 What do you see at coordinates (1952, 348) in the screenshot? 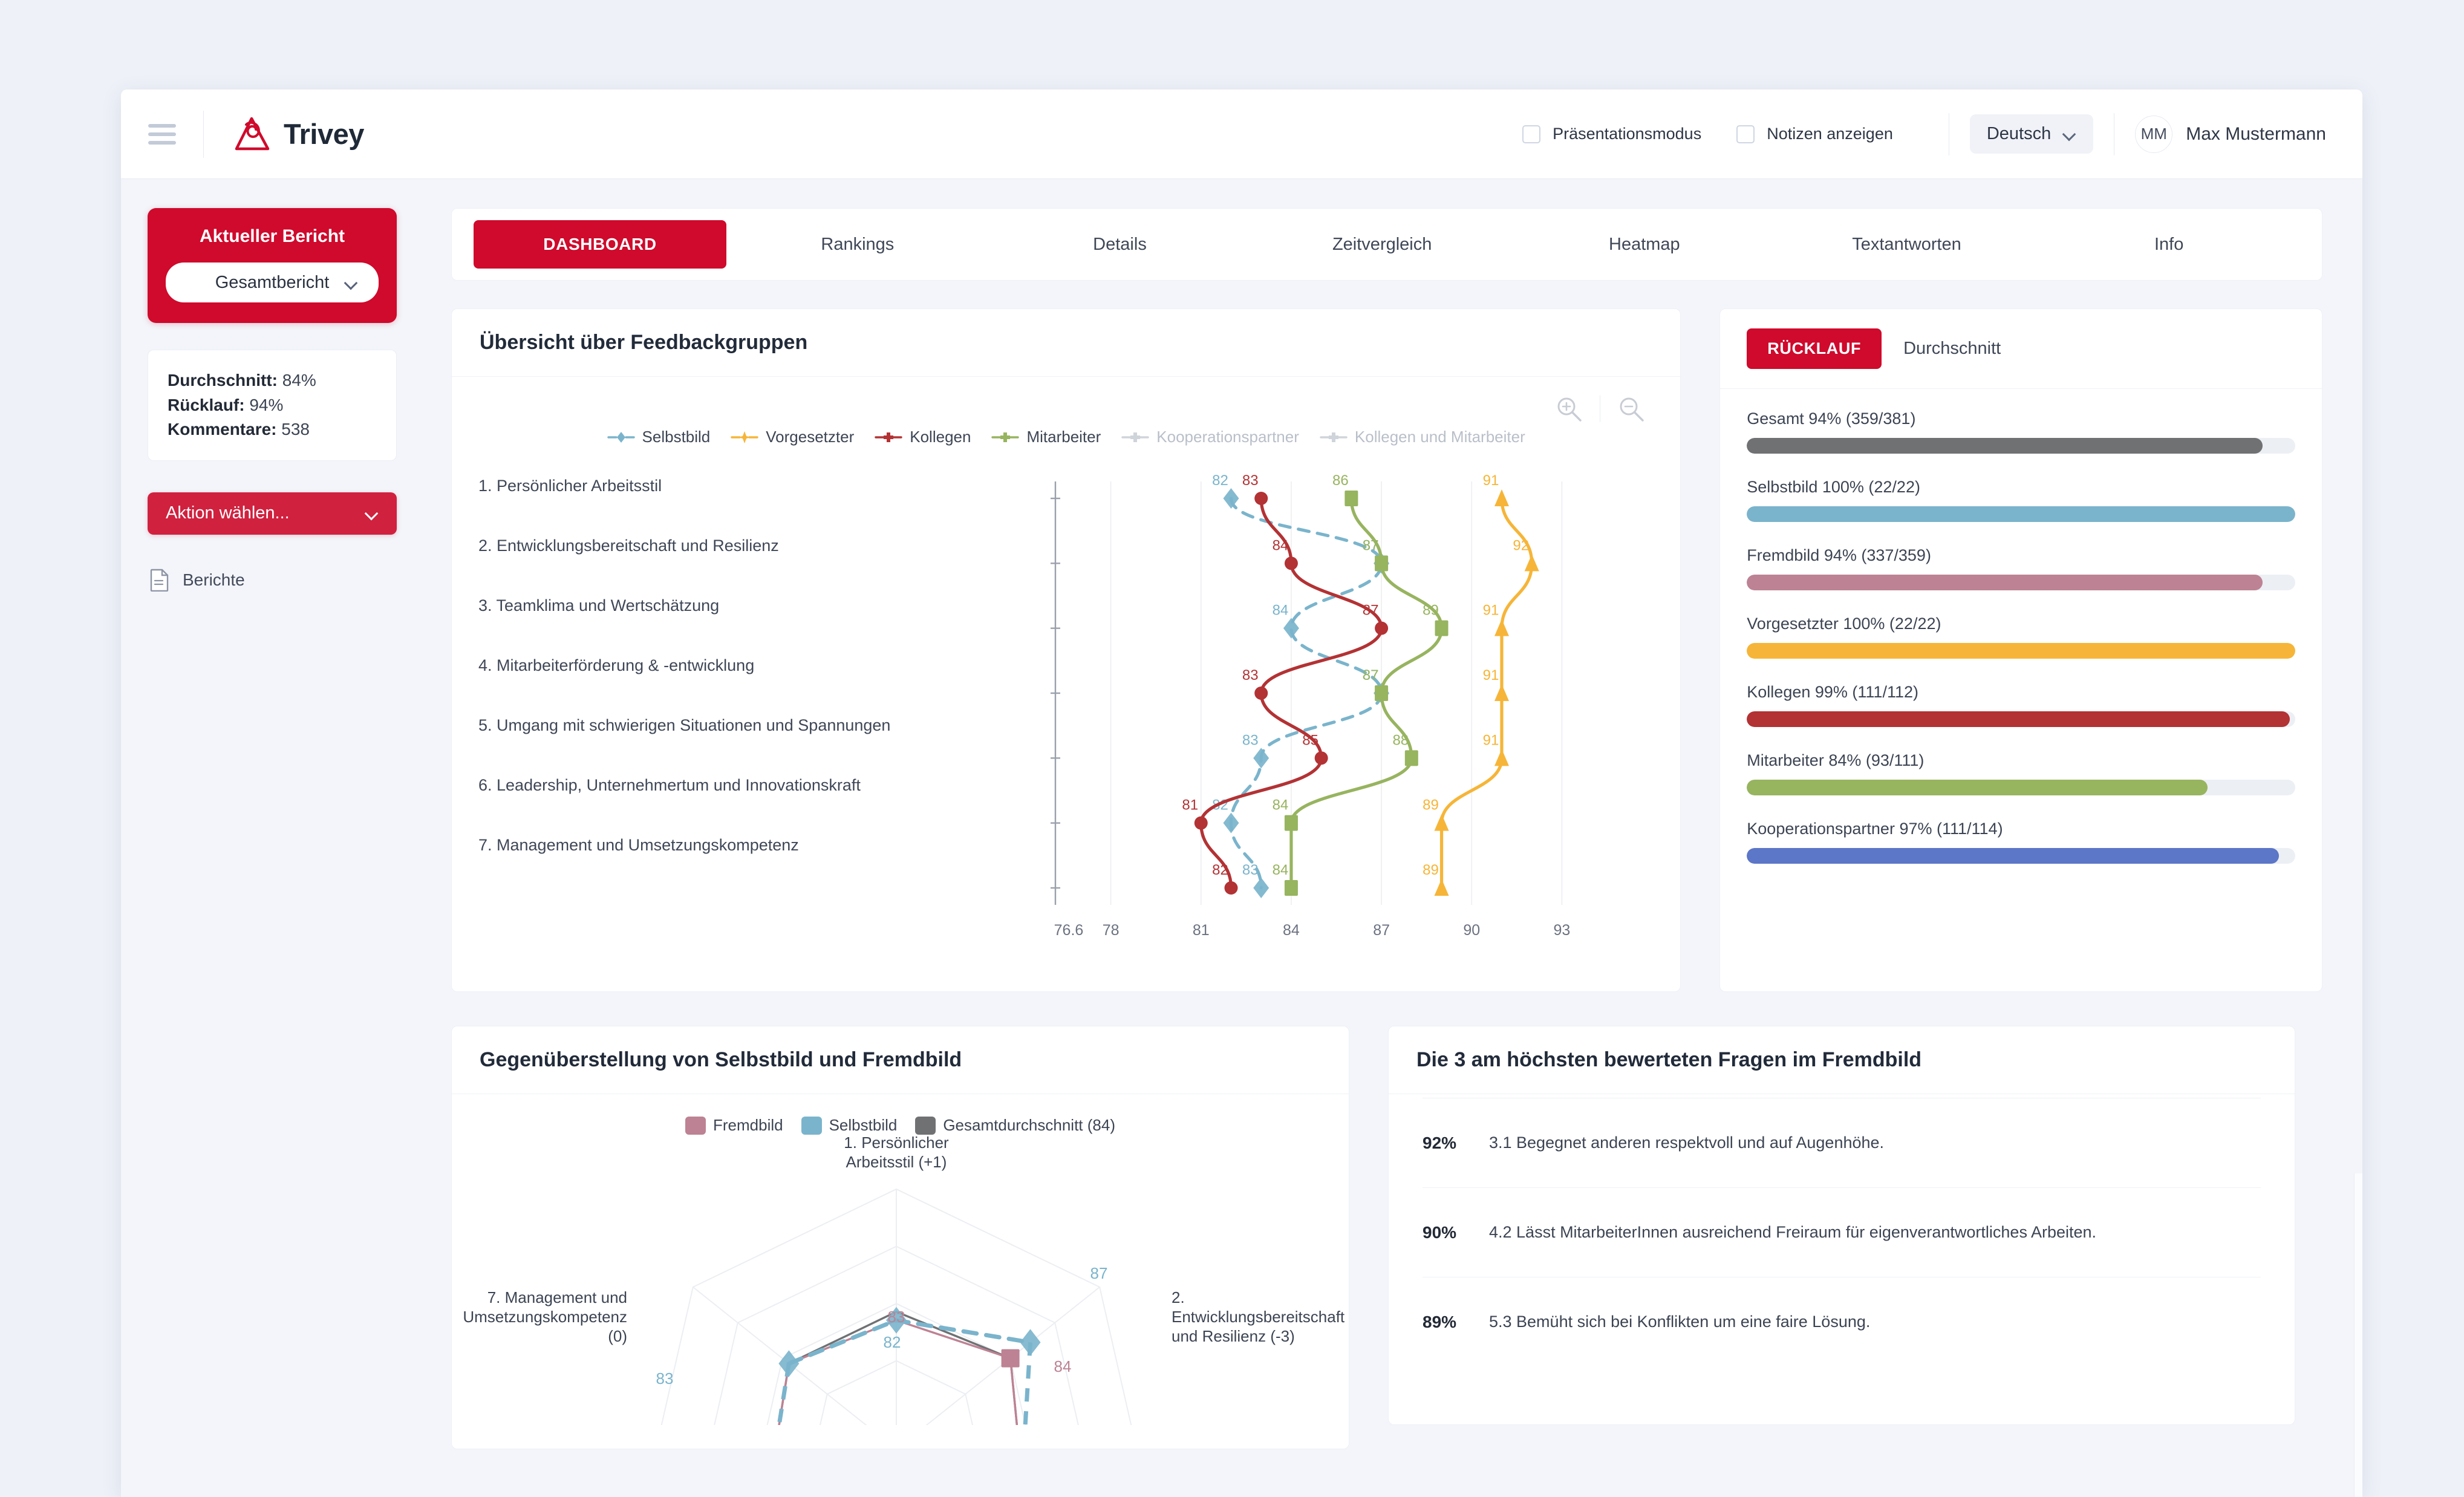
I see `tab-durchschnitt: Durchschnitt` at bounding box center [1952, 348].